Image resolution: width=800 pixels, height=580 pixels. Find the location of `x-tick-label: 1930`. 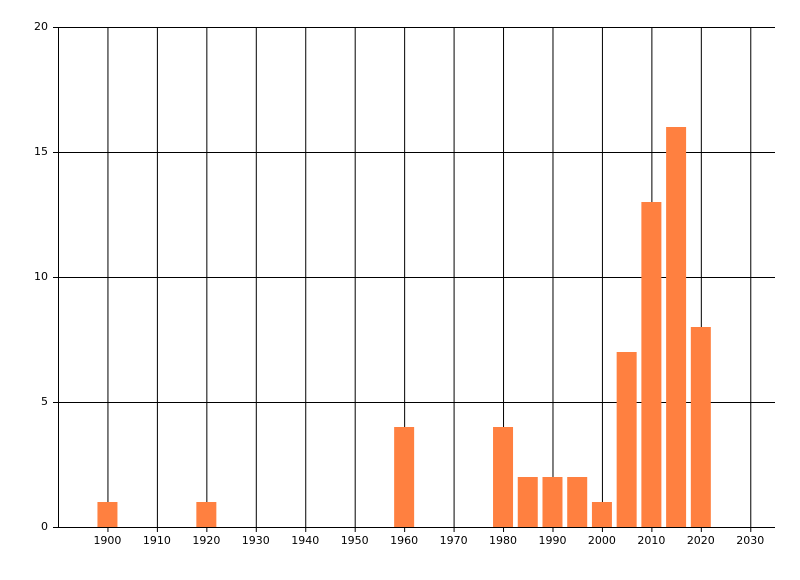

x-tick-label: 1930 is located at coordinates (256, 540).